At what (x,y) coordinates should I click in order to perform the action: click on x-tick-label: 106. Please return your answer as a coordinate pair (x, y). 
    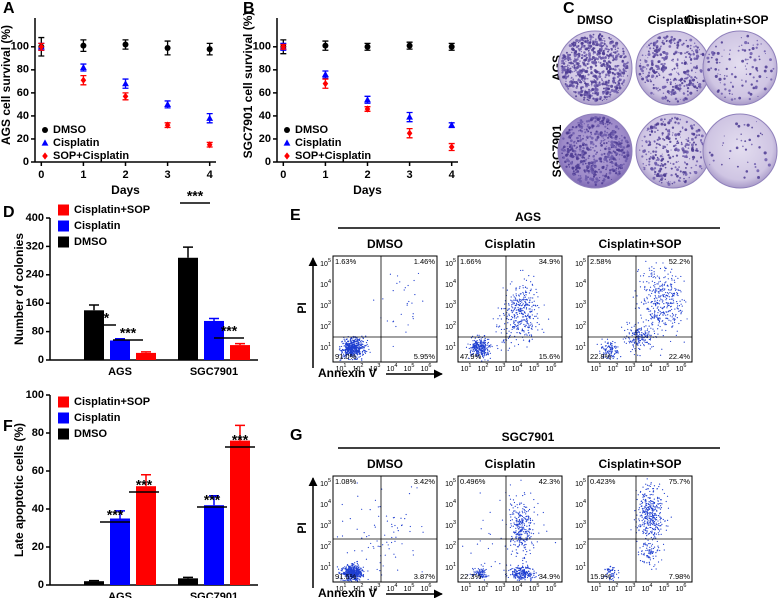
    Looking at the image, I should click on (426, 587).